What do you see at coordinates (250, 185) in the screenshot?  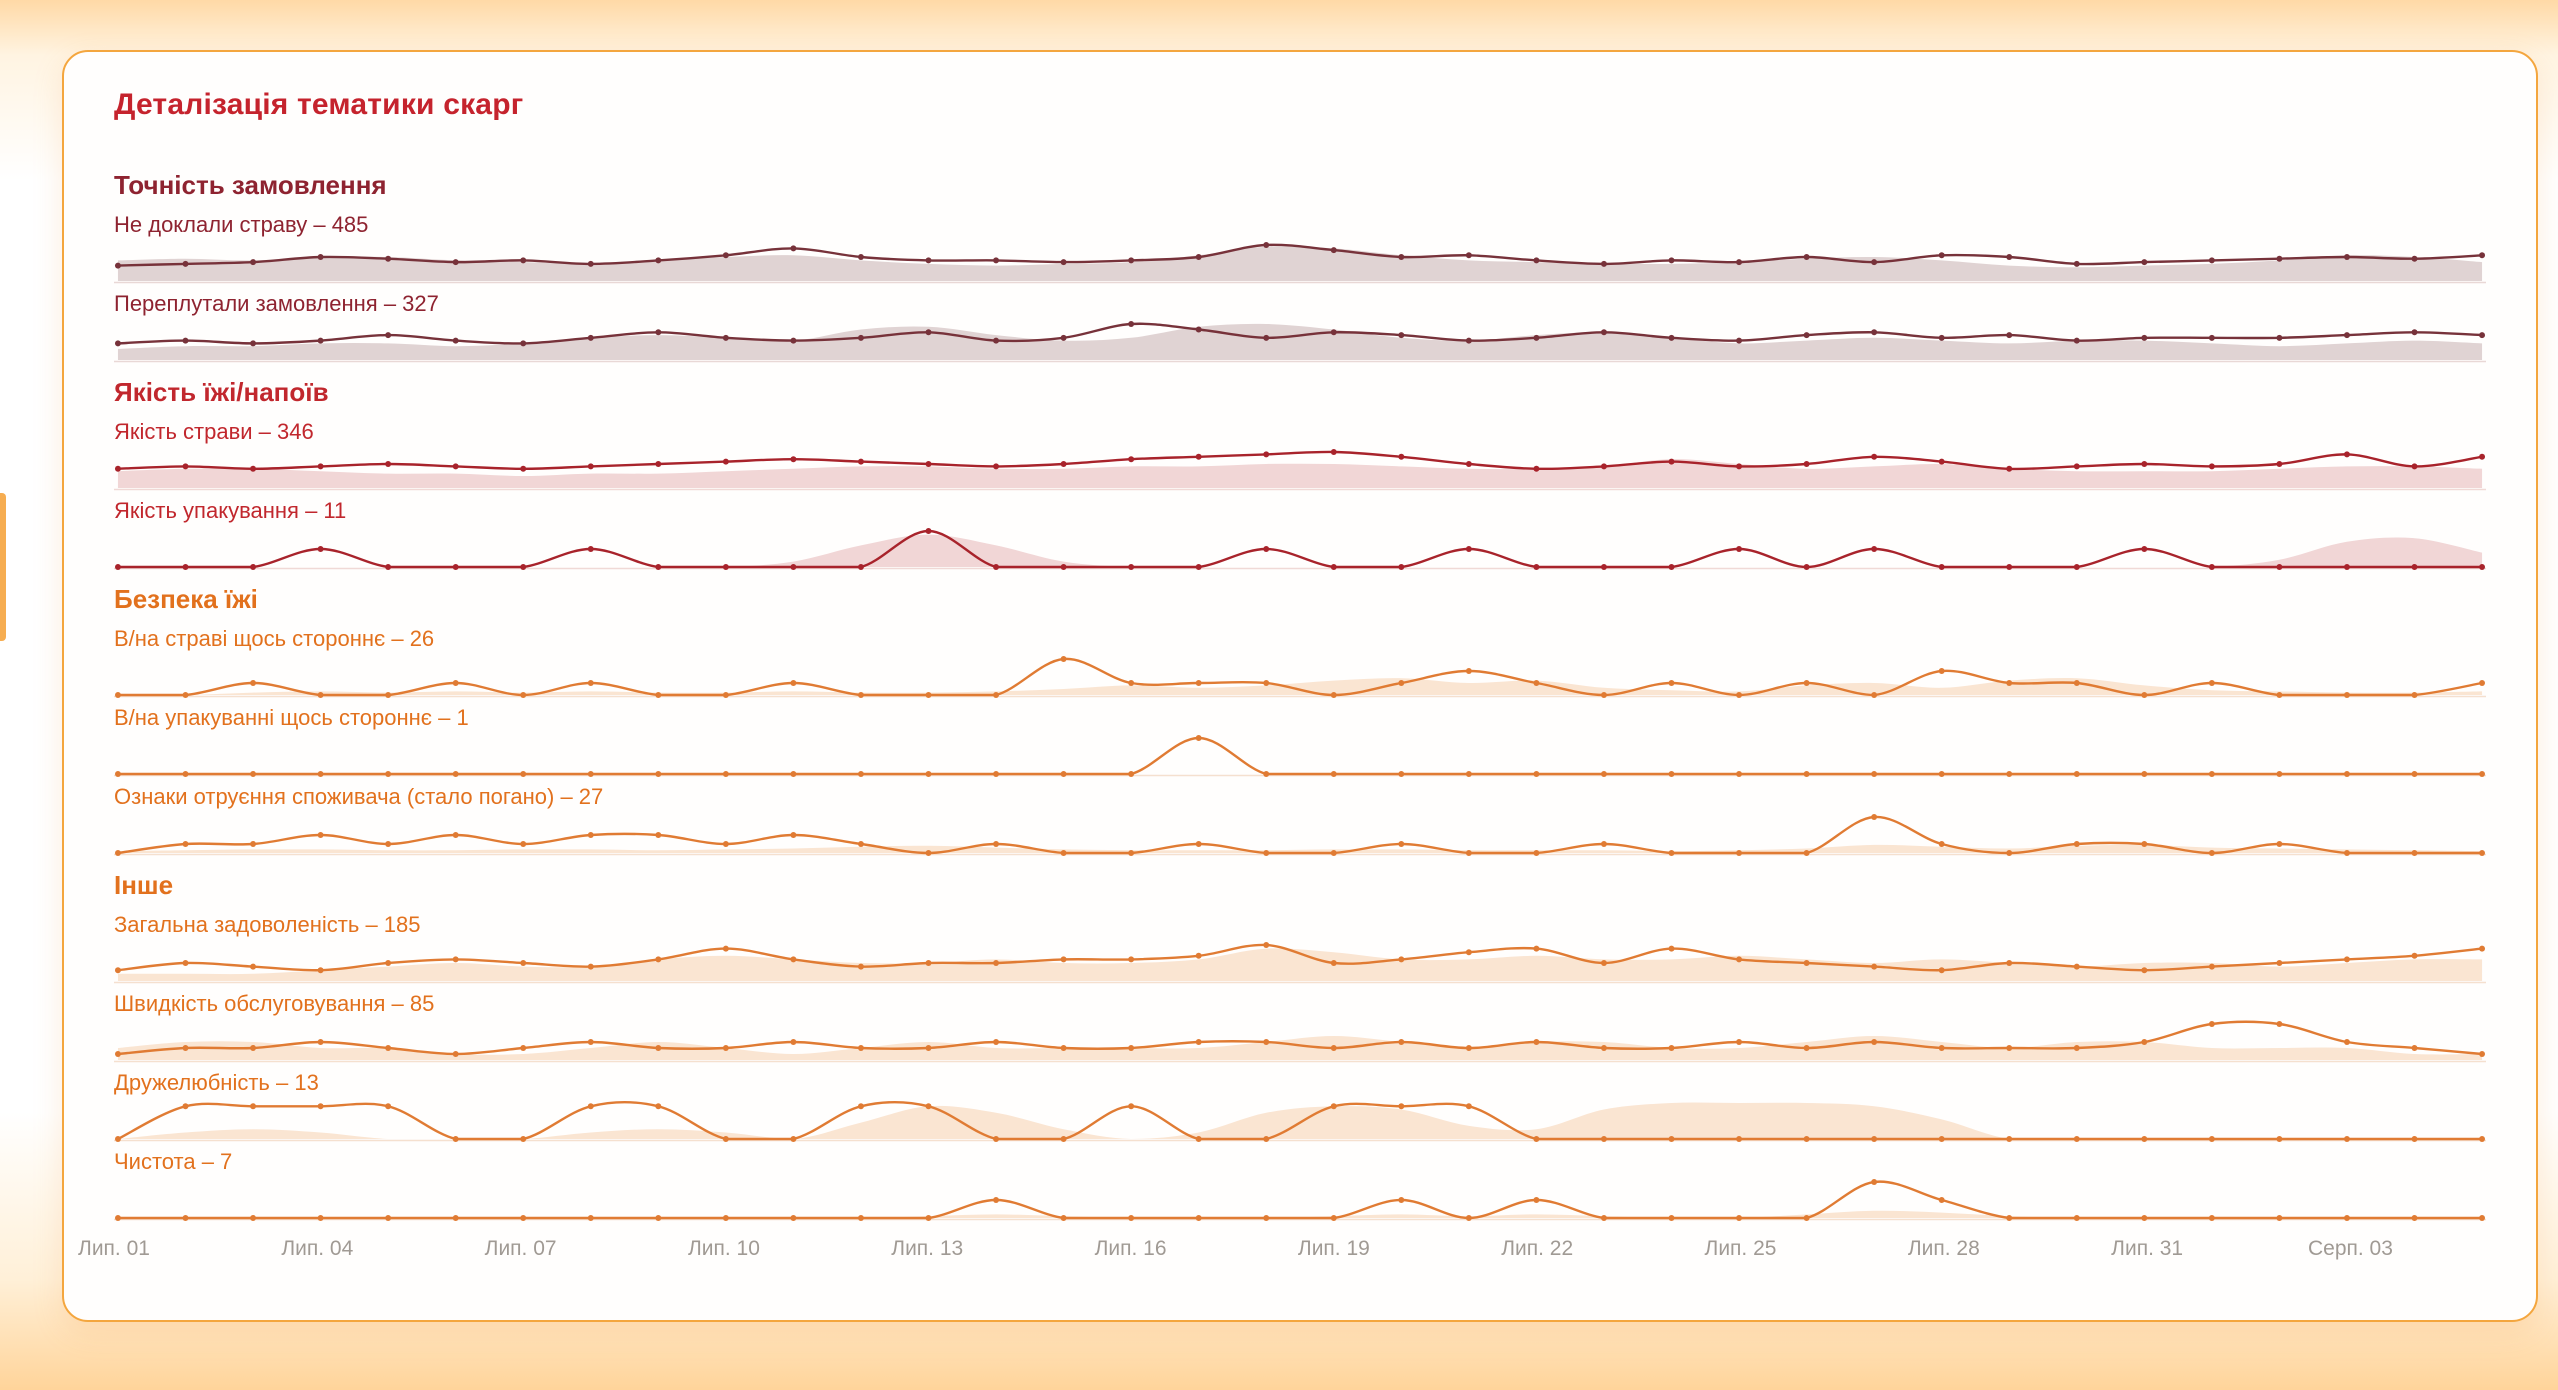 I see `section-header-order-accuracy: Точність замовлення` at bounding box center [250, 185].